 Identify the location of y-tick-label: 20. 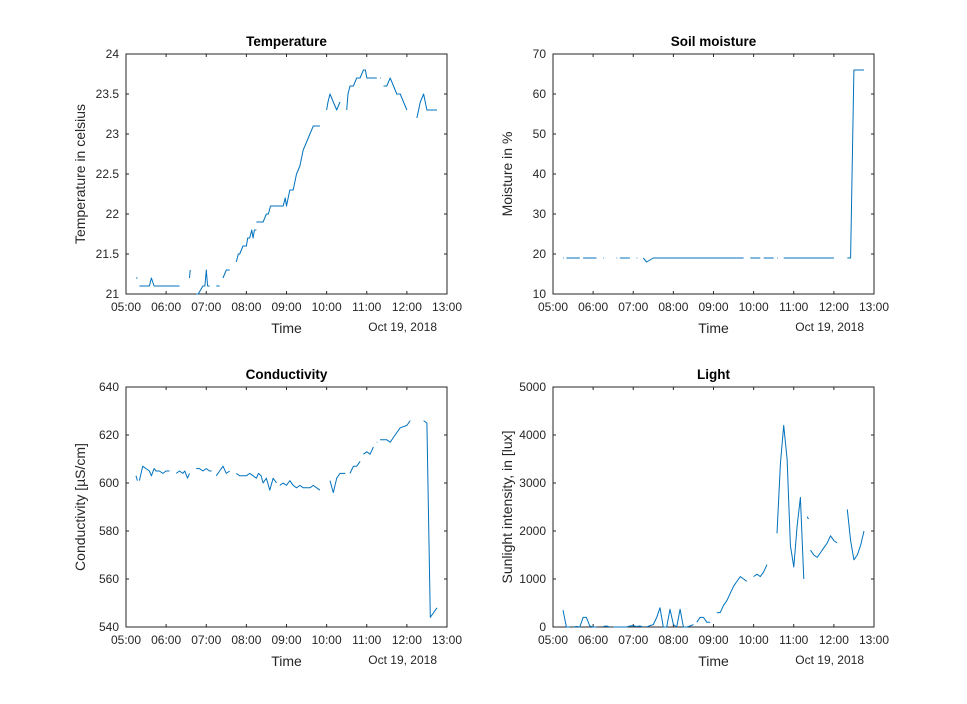
(540, 254).